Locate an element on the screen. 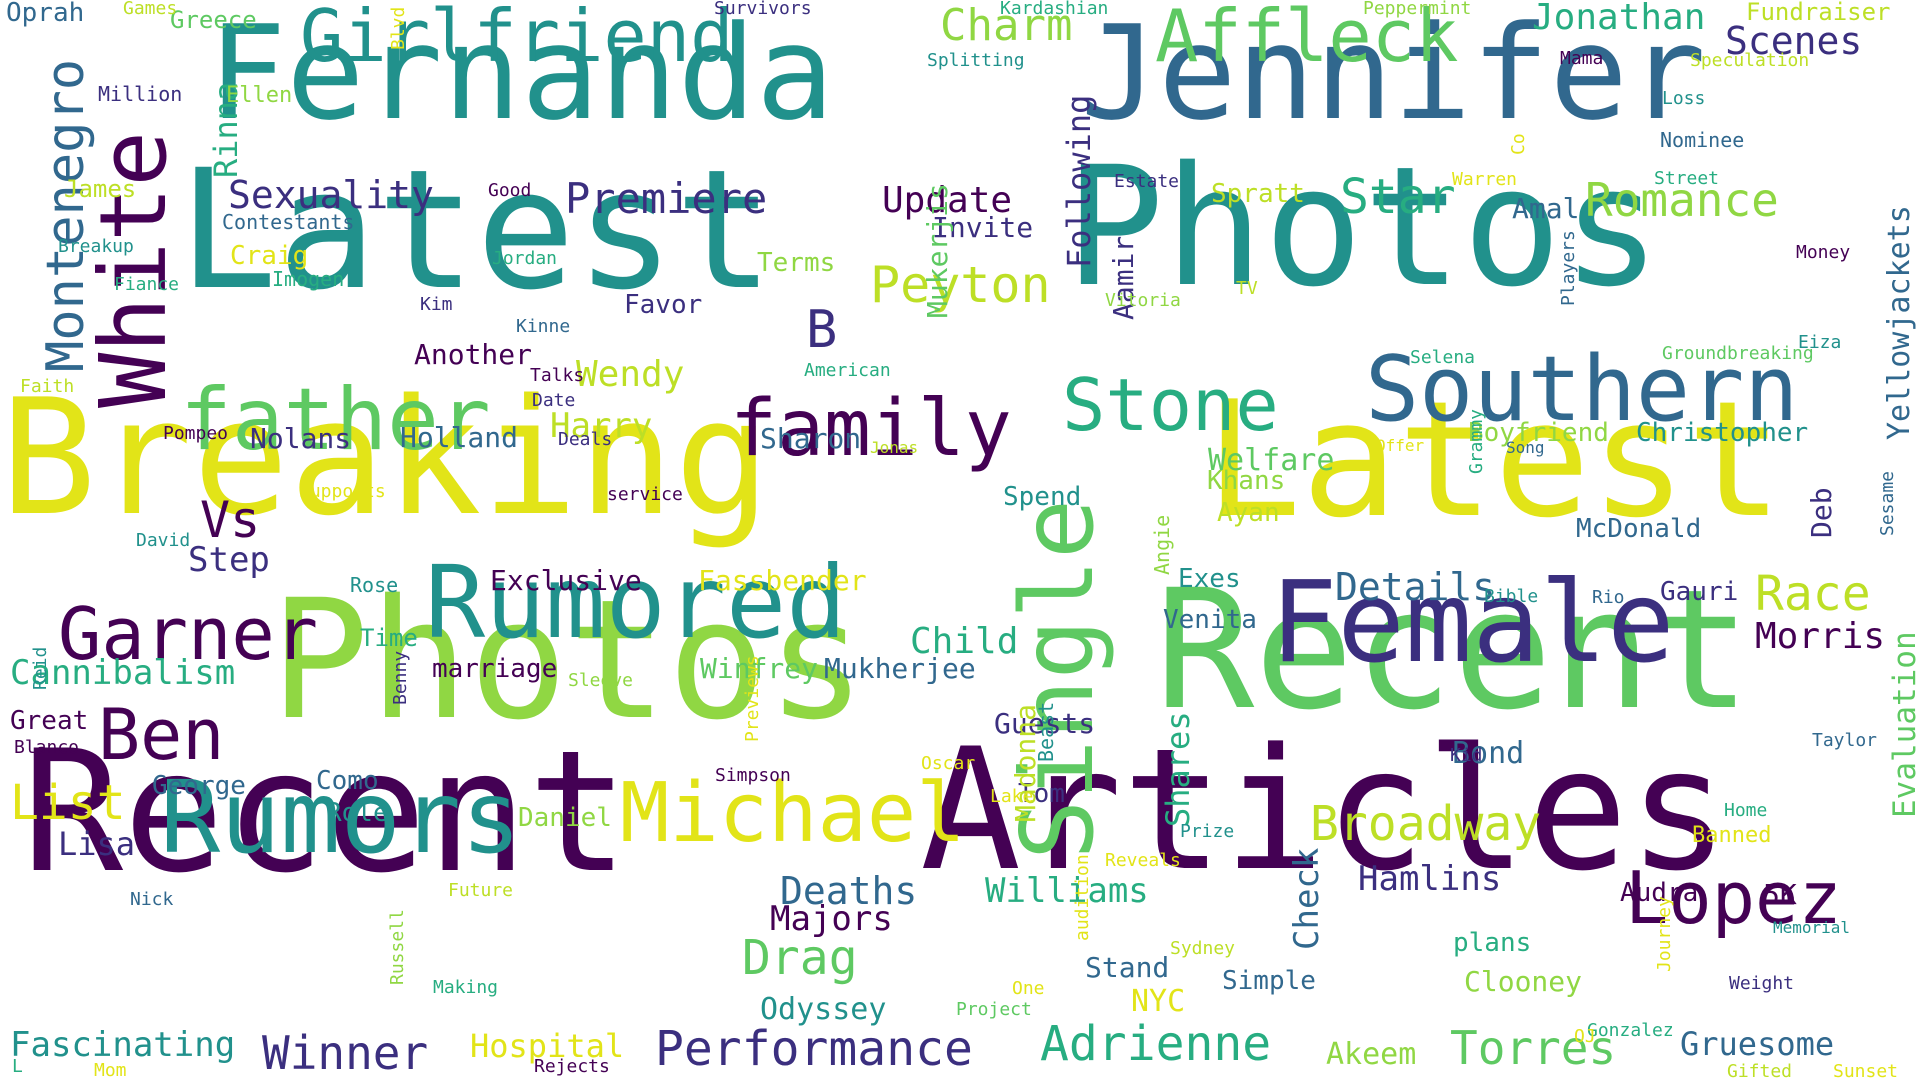 This screenshot has width=1920, height=1080. cloud-word: Star is located at coordinates (1398, 197).